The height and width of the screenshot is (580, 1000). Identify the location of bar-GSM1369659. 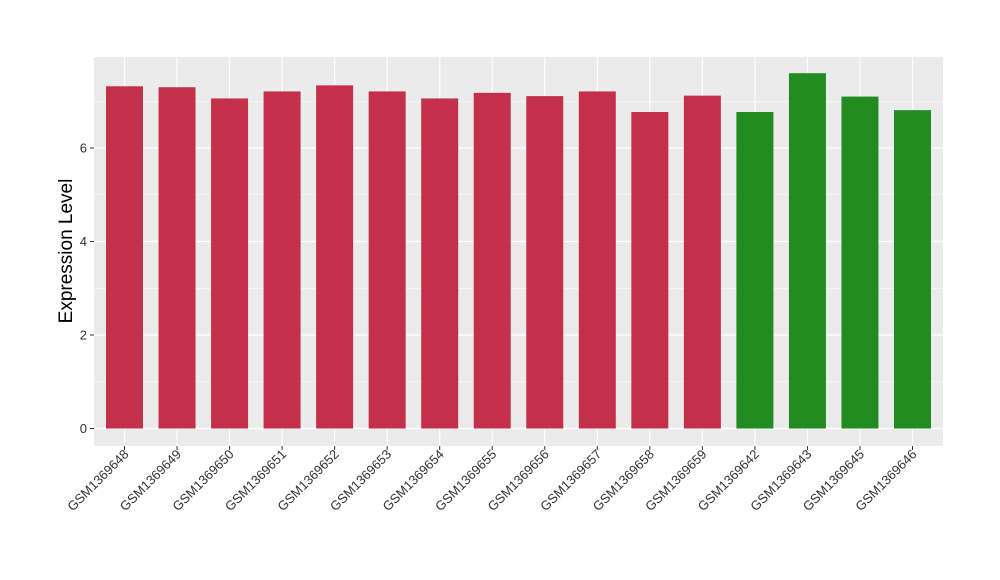
(702, 262).